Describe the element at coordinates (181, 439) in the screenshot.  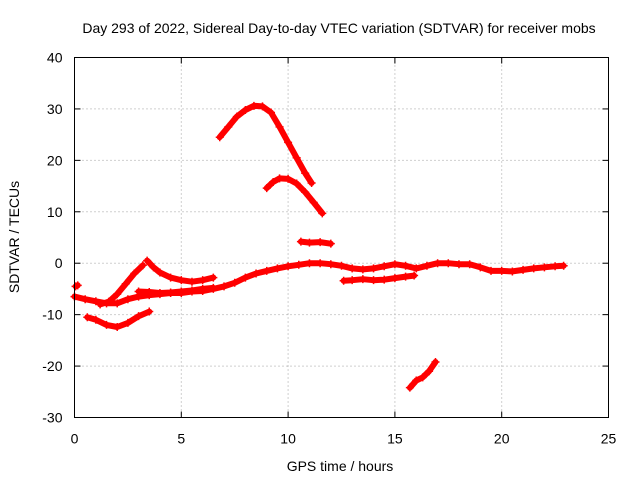
I see `x-tick-label: 5` at that location.